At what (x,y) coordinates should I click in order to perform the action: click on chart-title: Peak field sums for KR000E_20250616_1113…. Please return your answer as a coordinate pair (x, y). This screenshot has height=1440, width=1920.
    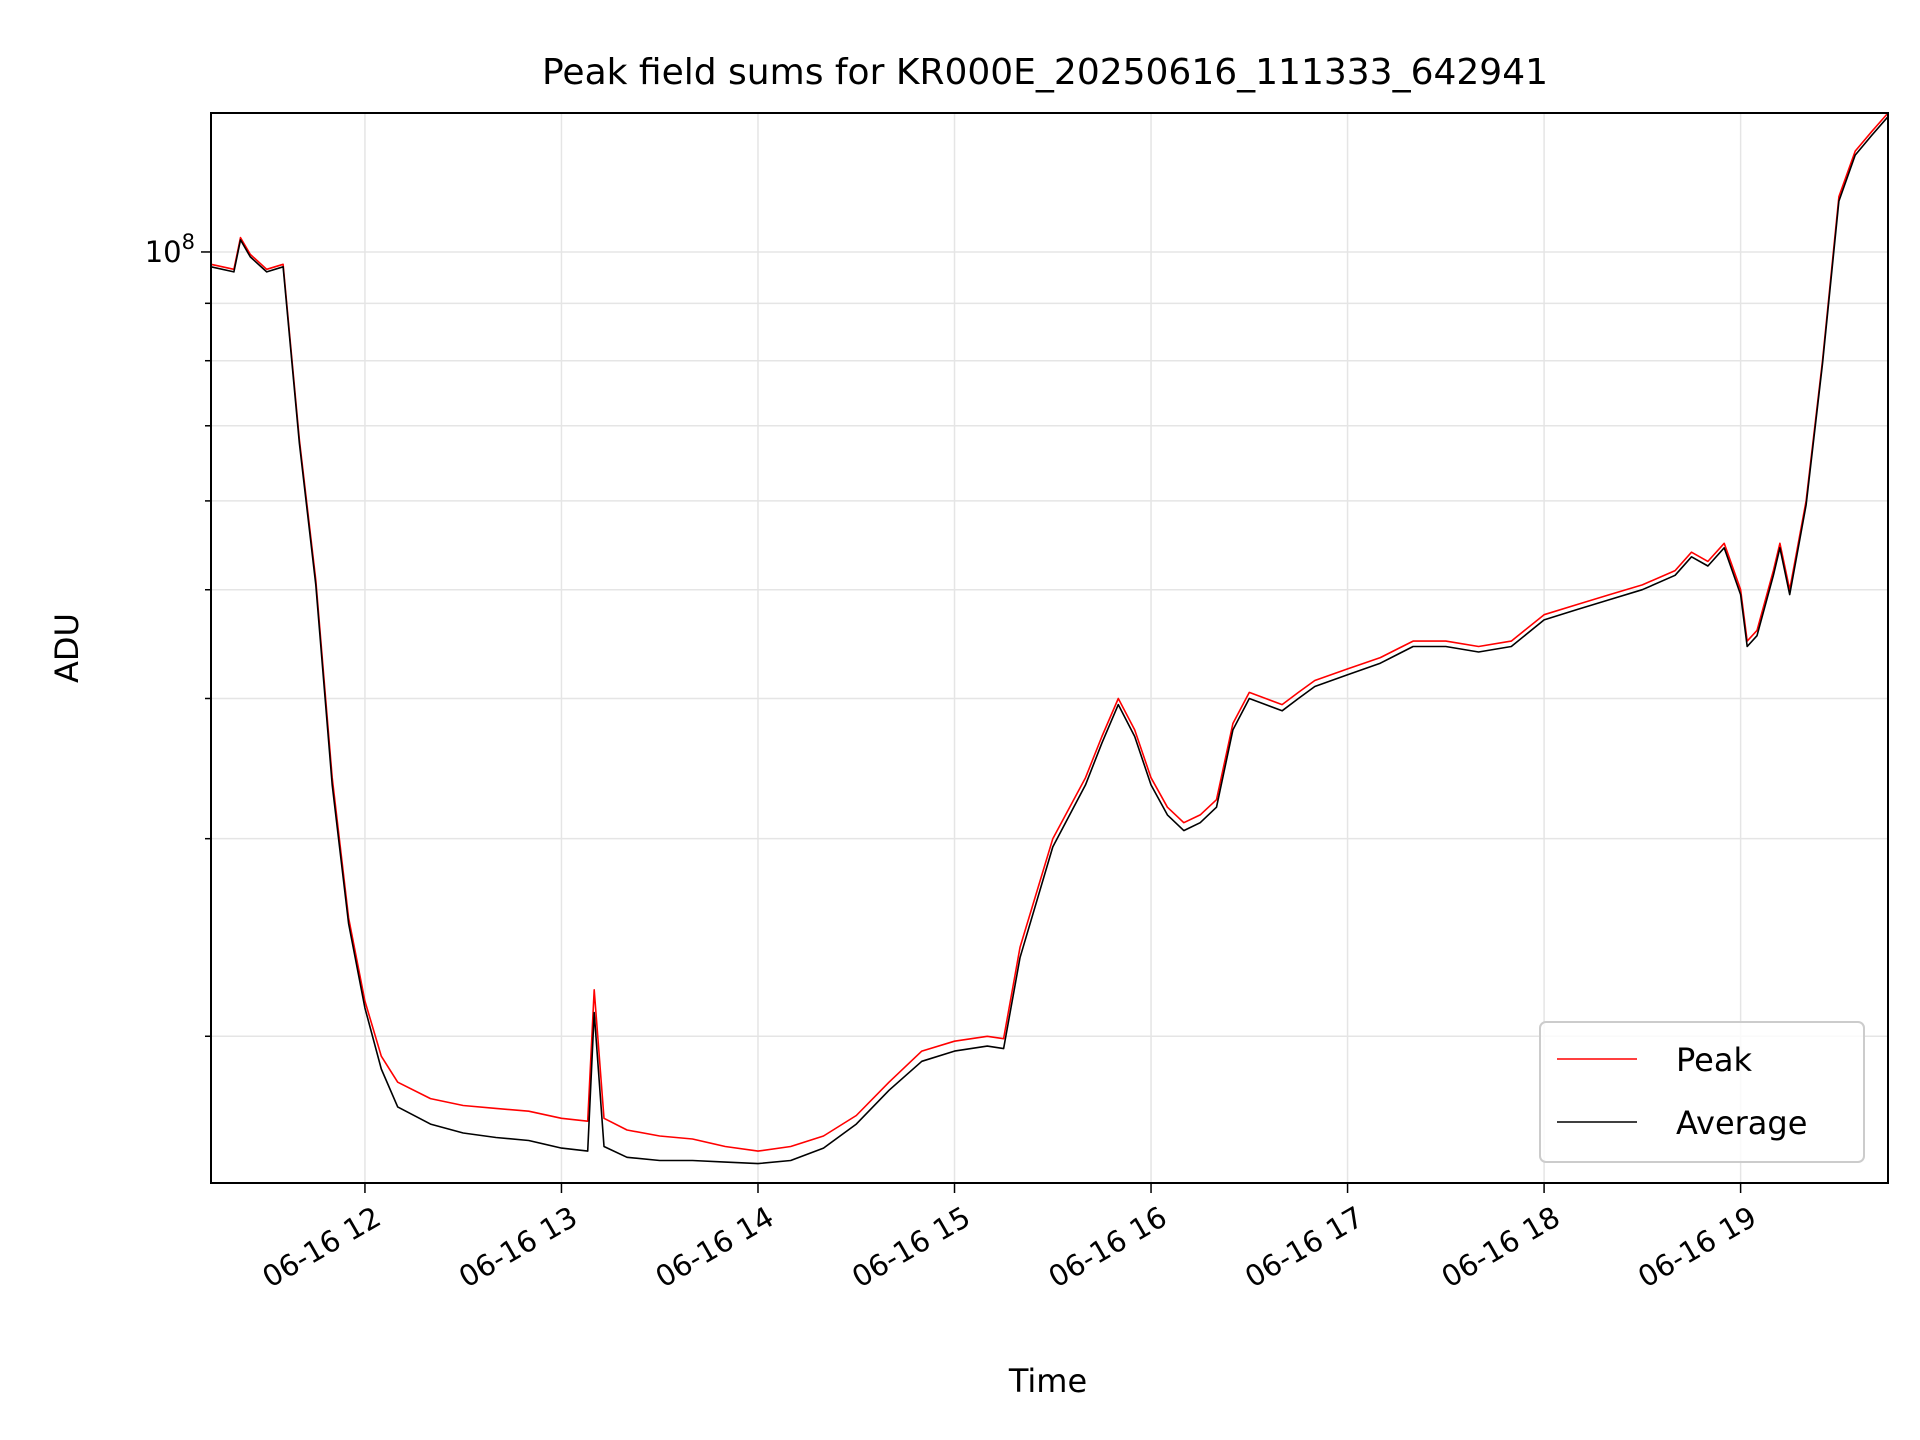
    Looking at the image, I should click on (1045, 72).